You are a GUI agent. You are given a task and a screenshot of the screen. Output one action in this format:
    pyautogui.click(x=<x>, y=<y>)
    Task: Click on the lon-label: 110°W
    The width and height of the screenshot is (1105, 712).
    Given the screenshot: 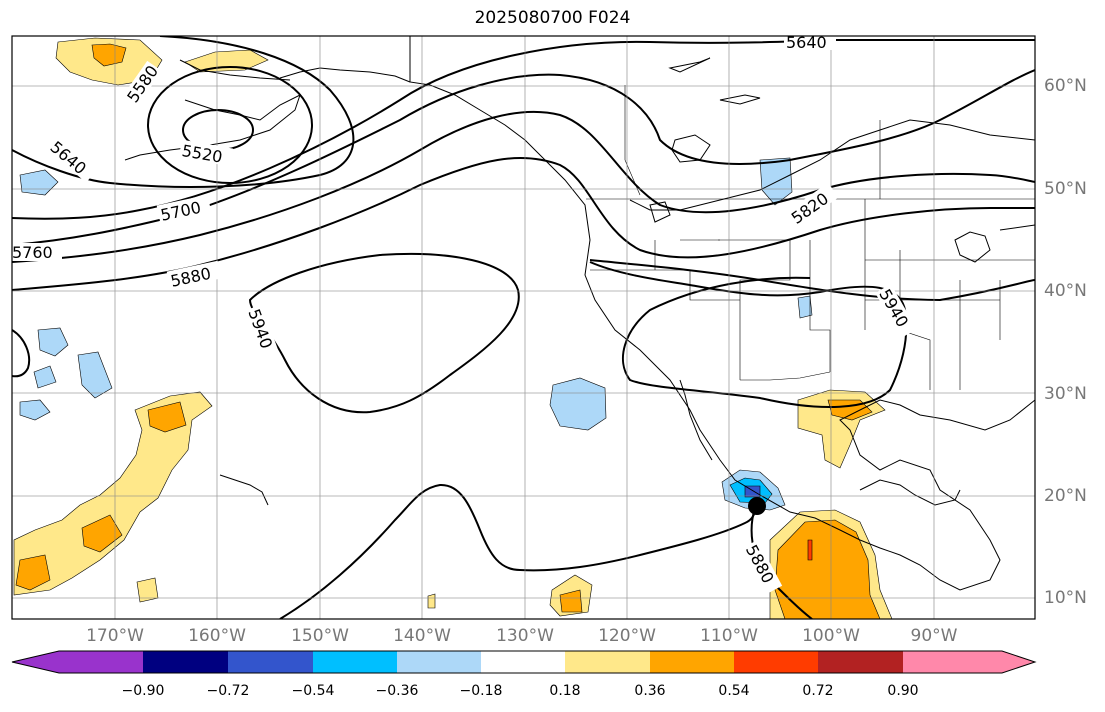 What is the action you would take?
    pyautogui.click(x=729, y=636)
    